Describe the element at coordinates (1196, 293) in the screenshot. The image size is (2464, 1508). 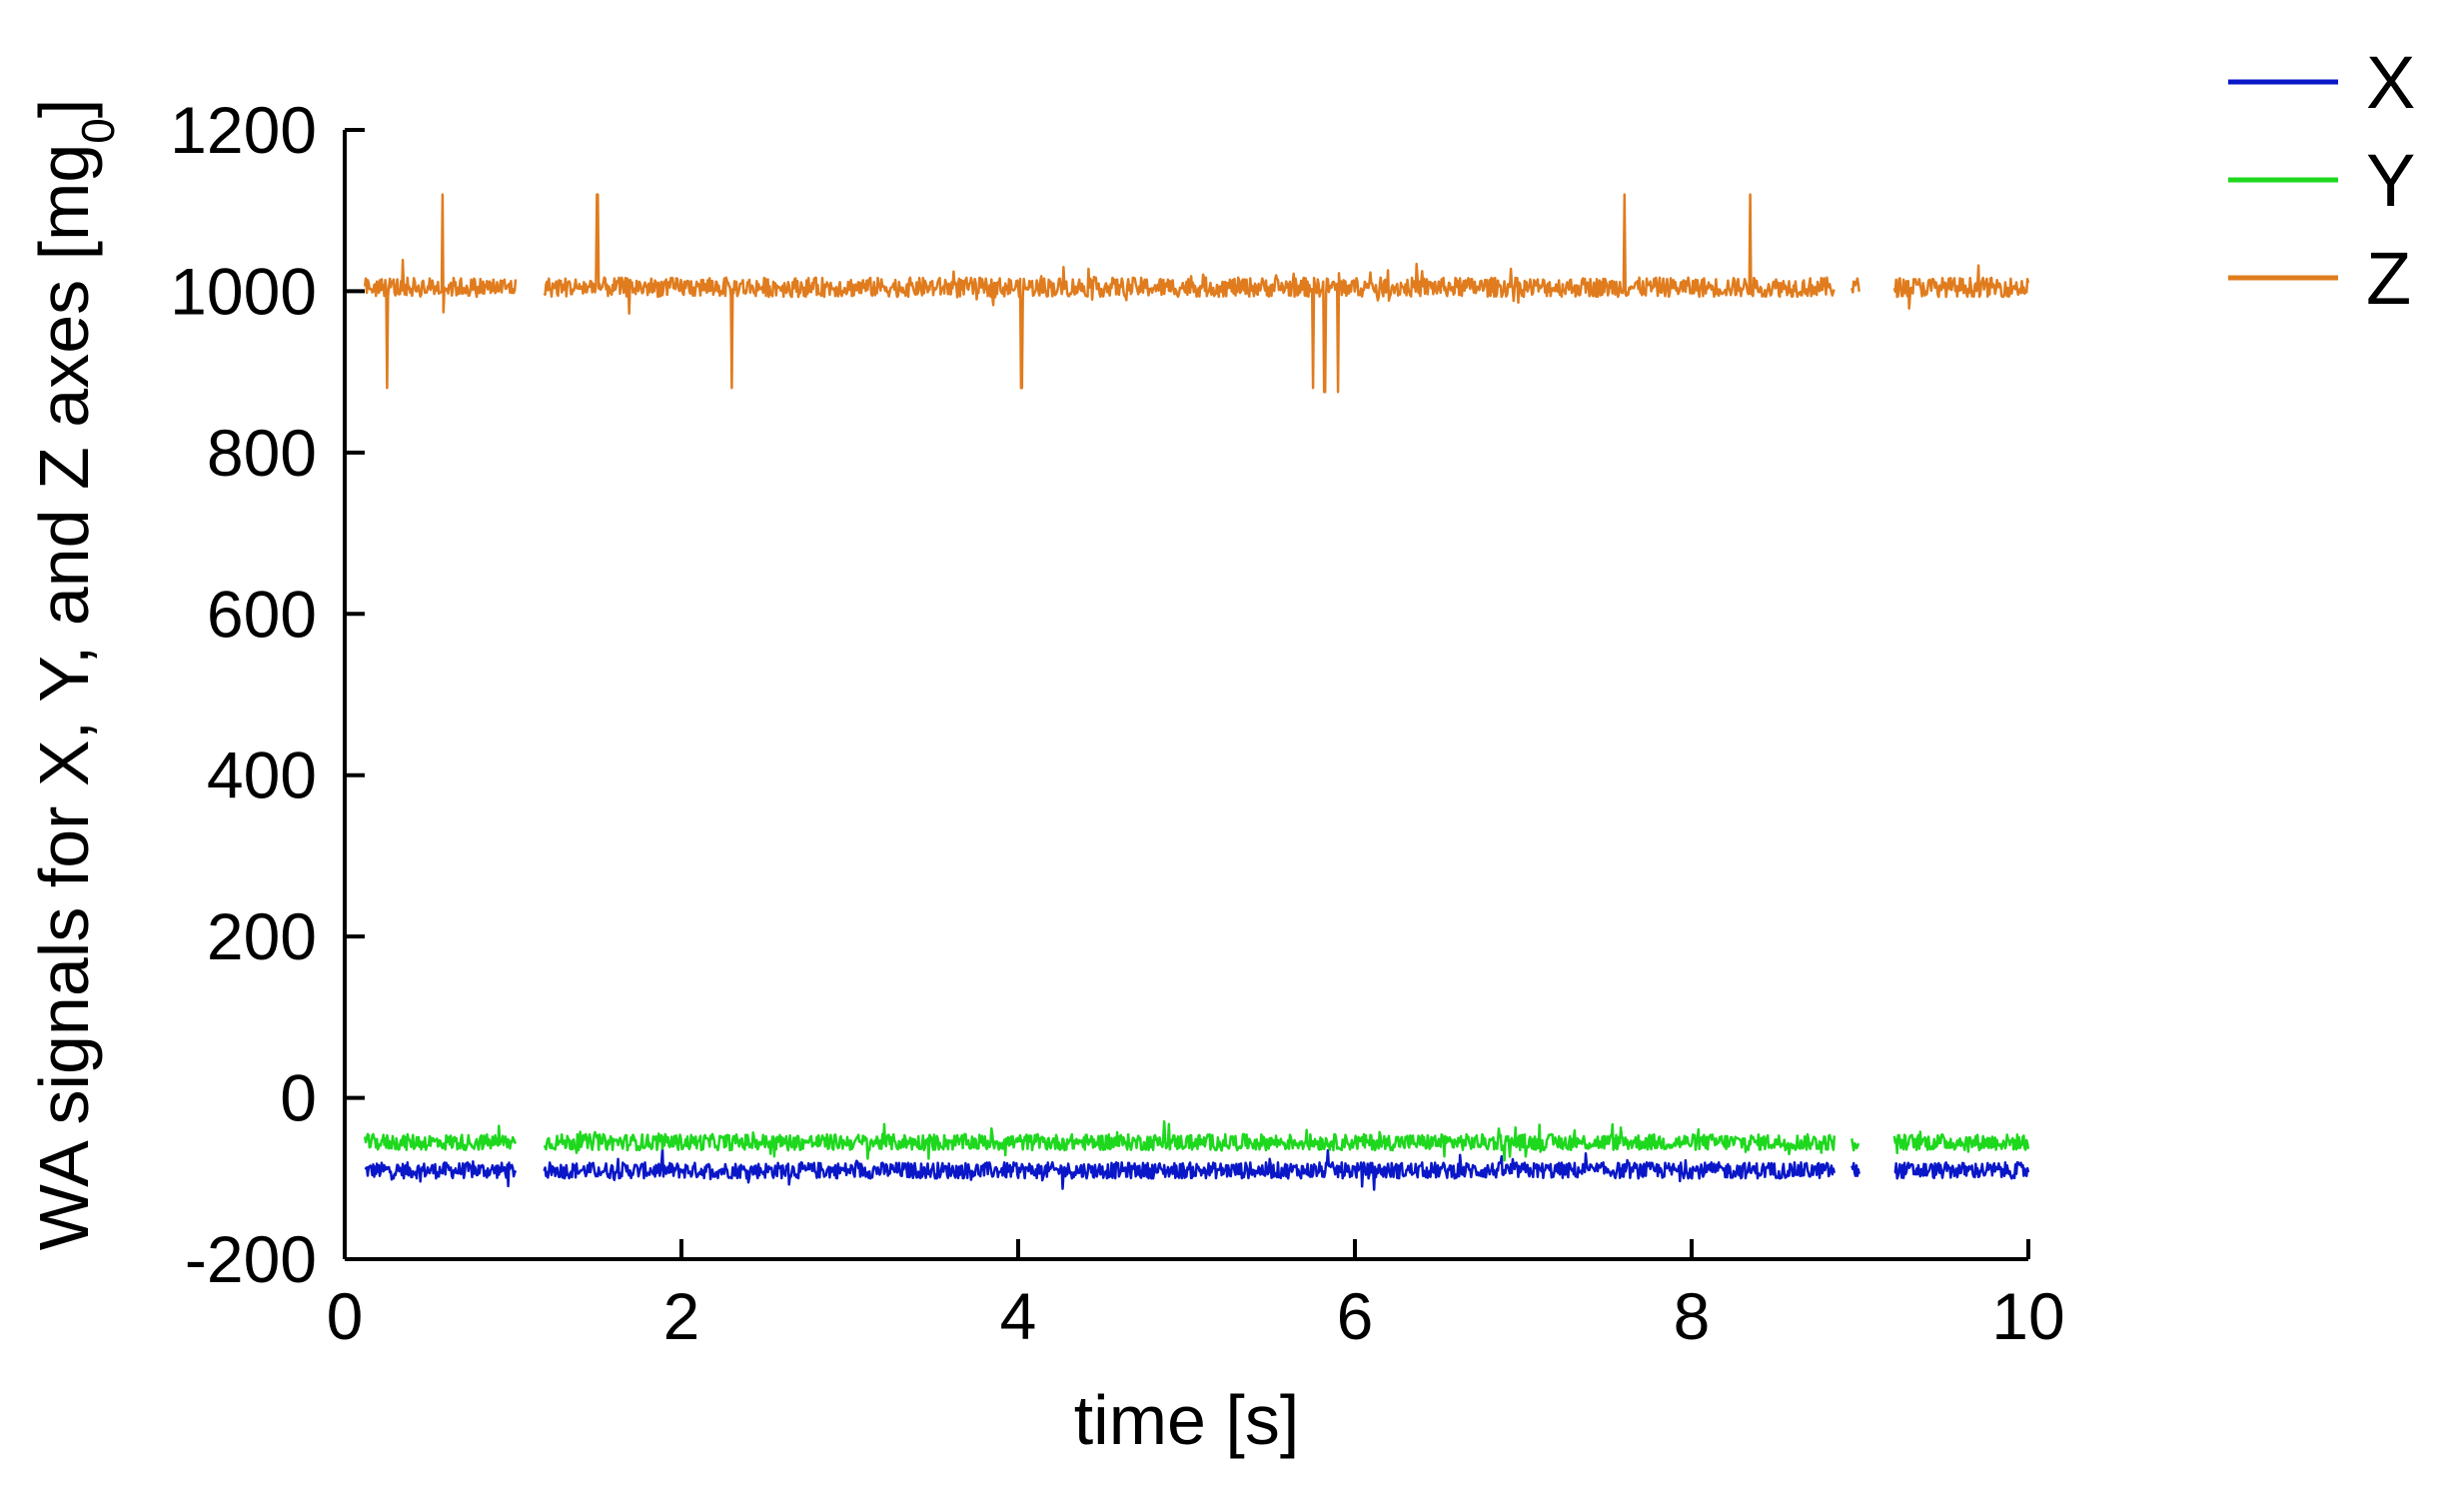
I see `series-line-z` at that location.